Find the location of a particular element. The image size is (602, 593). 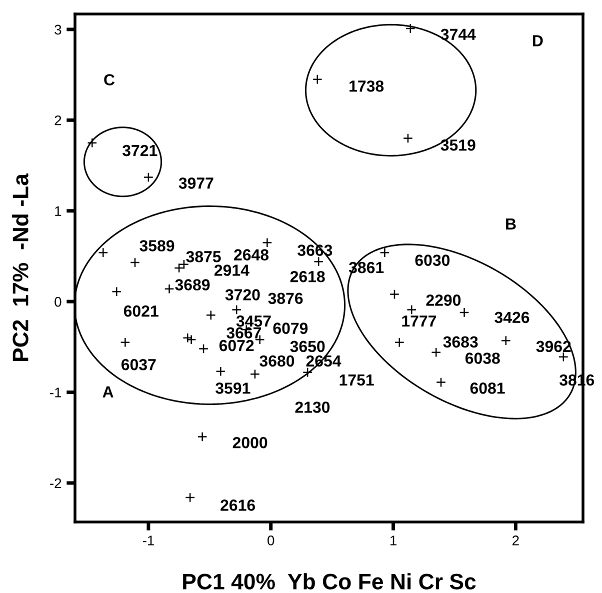

annotation: 3650 is located at coordinates (307, 346).